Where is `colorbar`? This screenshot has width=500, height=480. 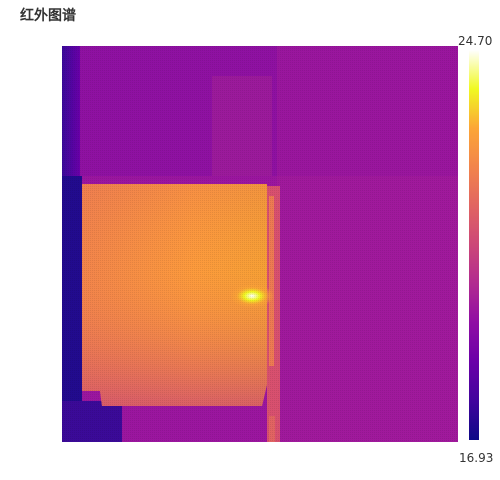 colorbar is located at coordinates (474, 245).